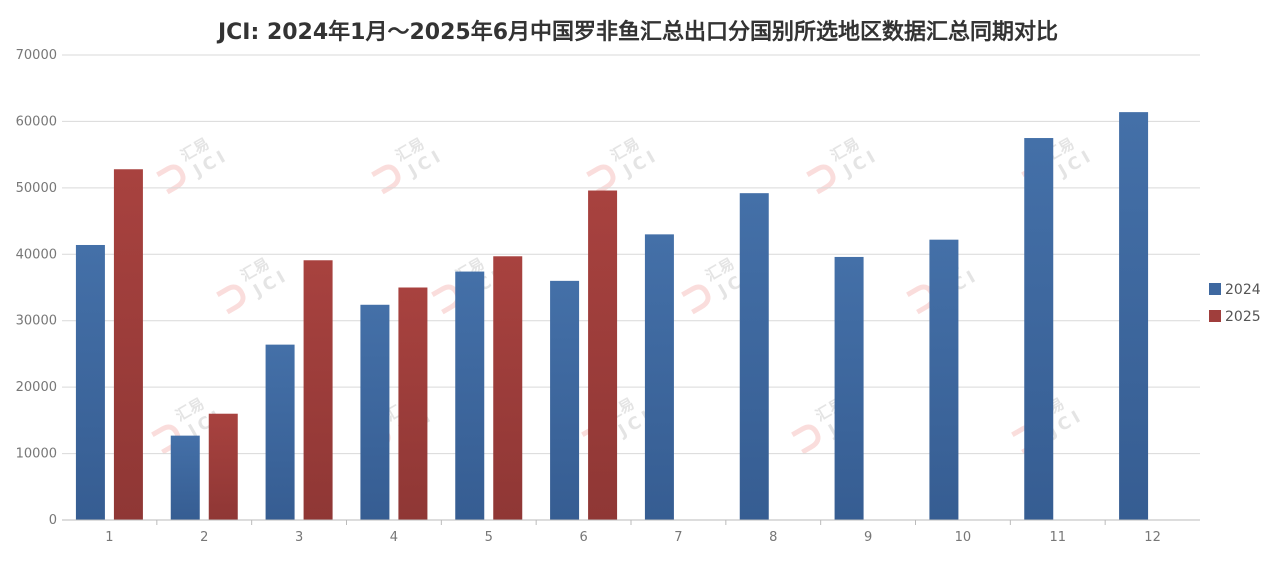  What do you see at coordinates (204, 537) in the screenshot?
I see `x-tick-label: 2` at bounding box center [204, 537].